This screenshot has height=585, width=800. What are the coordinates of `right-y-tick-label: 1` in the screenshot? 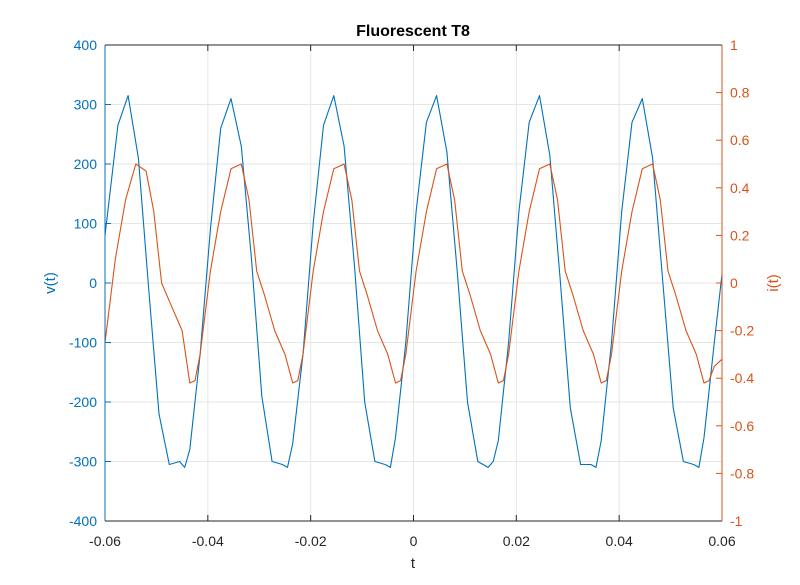 It's located at (734, 45).